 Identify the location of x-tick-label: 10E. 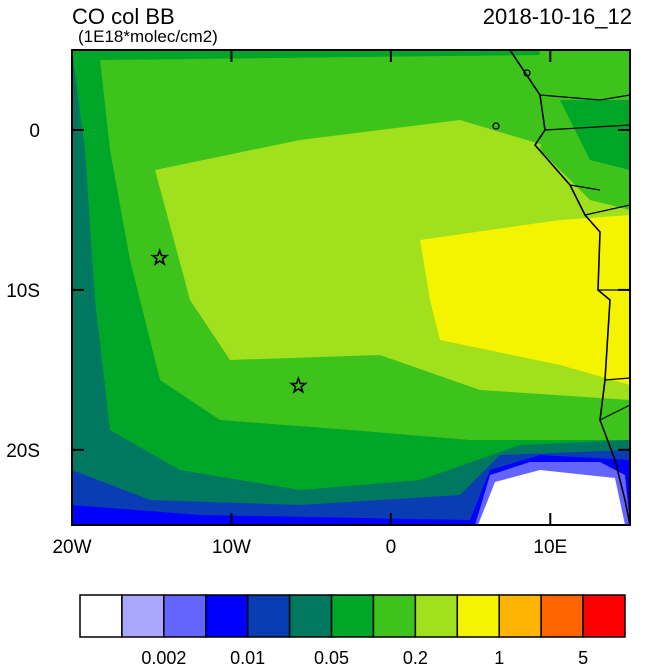
(550, 547).